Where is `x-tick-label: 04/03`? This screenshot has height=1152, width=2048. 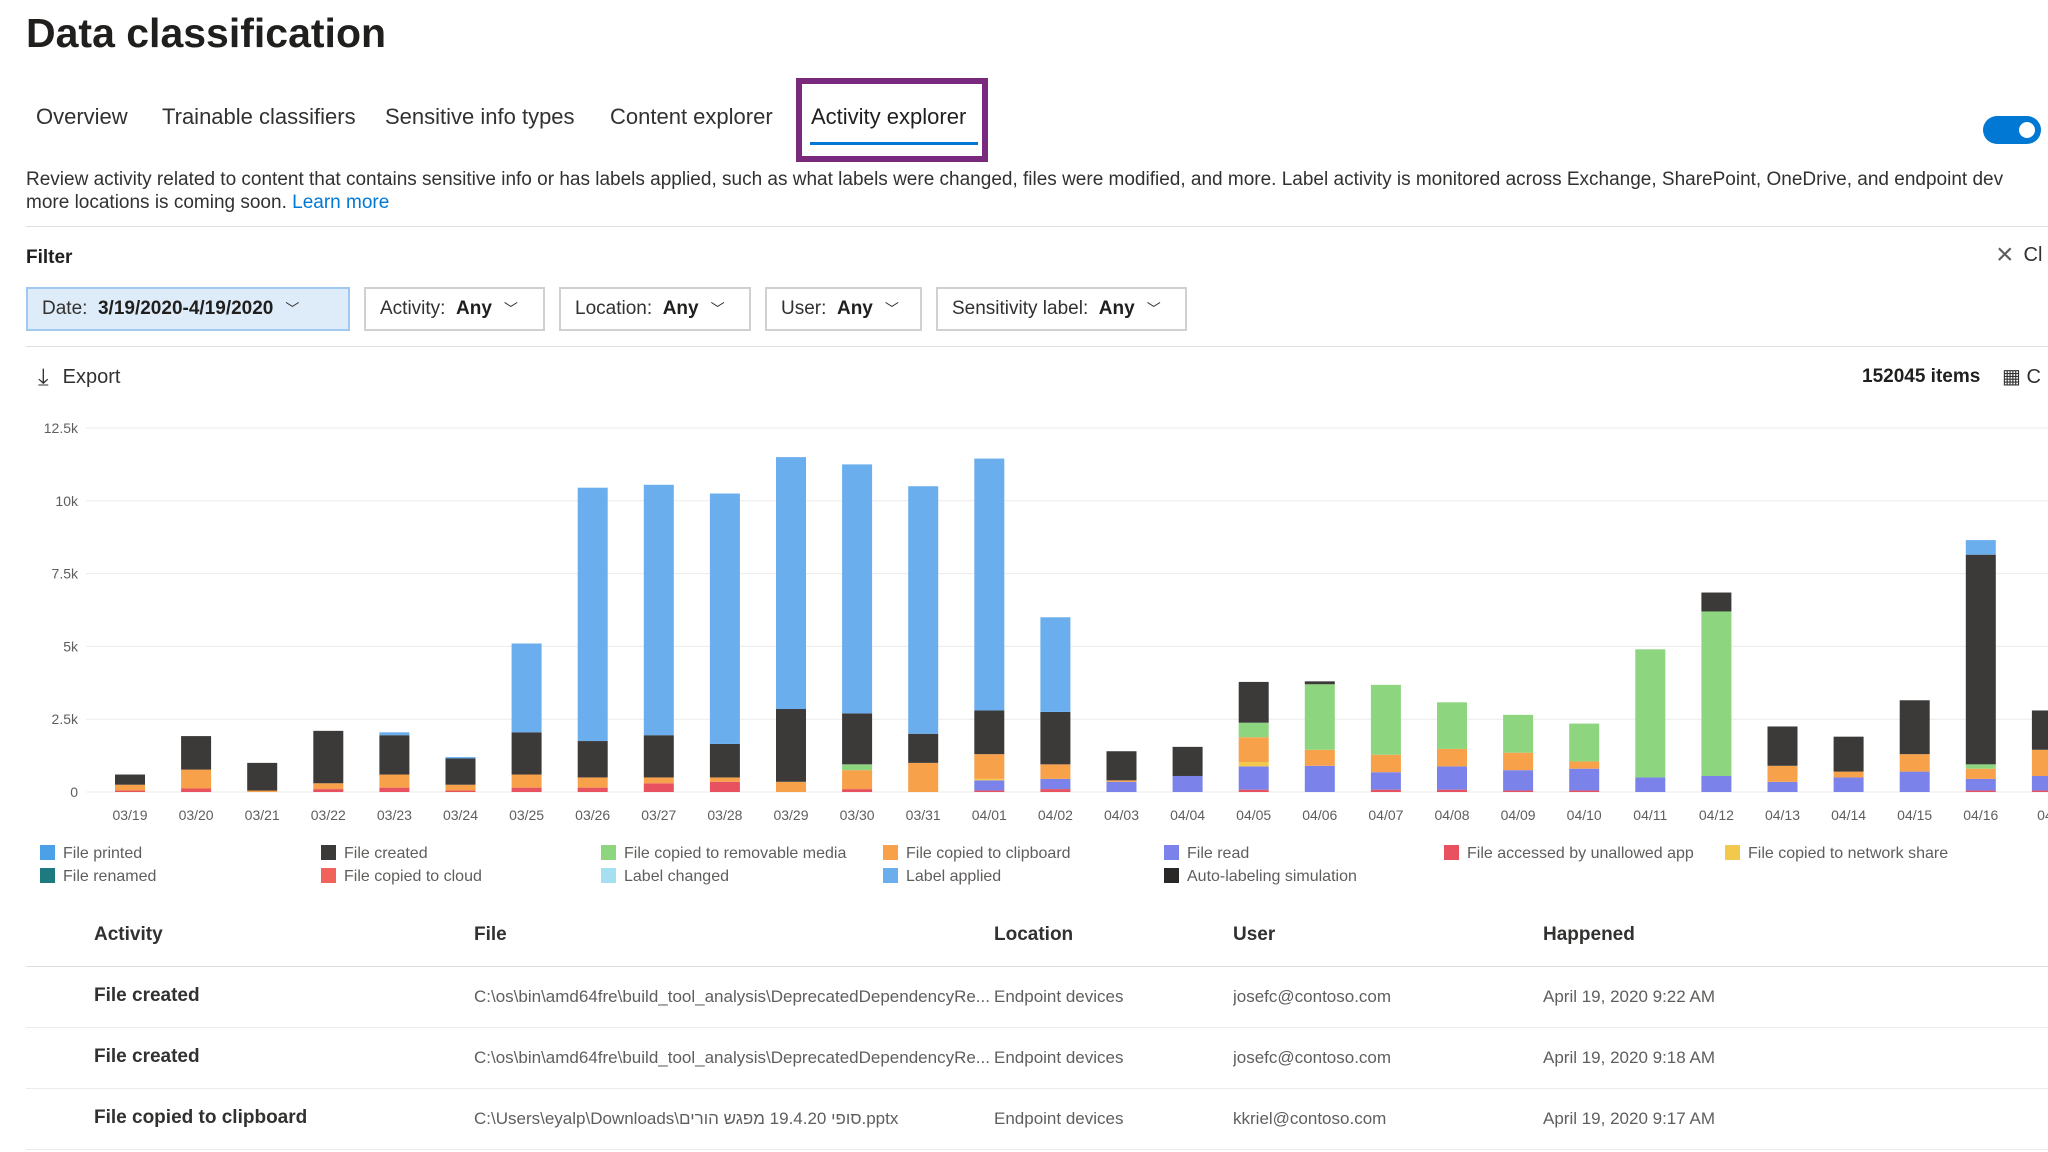 x-tick-label: 04/03 is located at coordinates (1121, 815).